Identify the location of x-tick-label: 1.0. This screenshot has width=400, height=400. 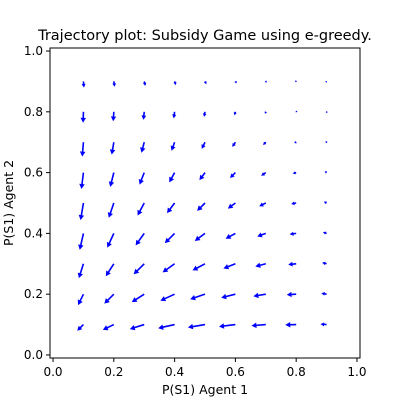
(356, 372).